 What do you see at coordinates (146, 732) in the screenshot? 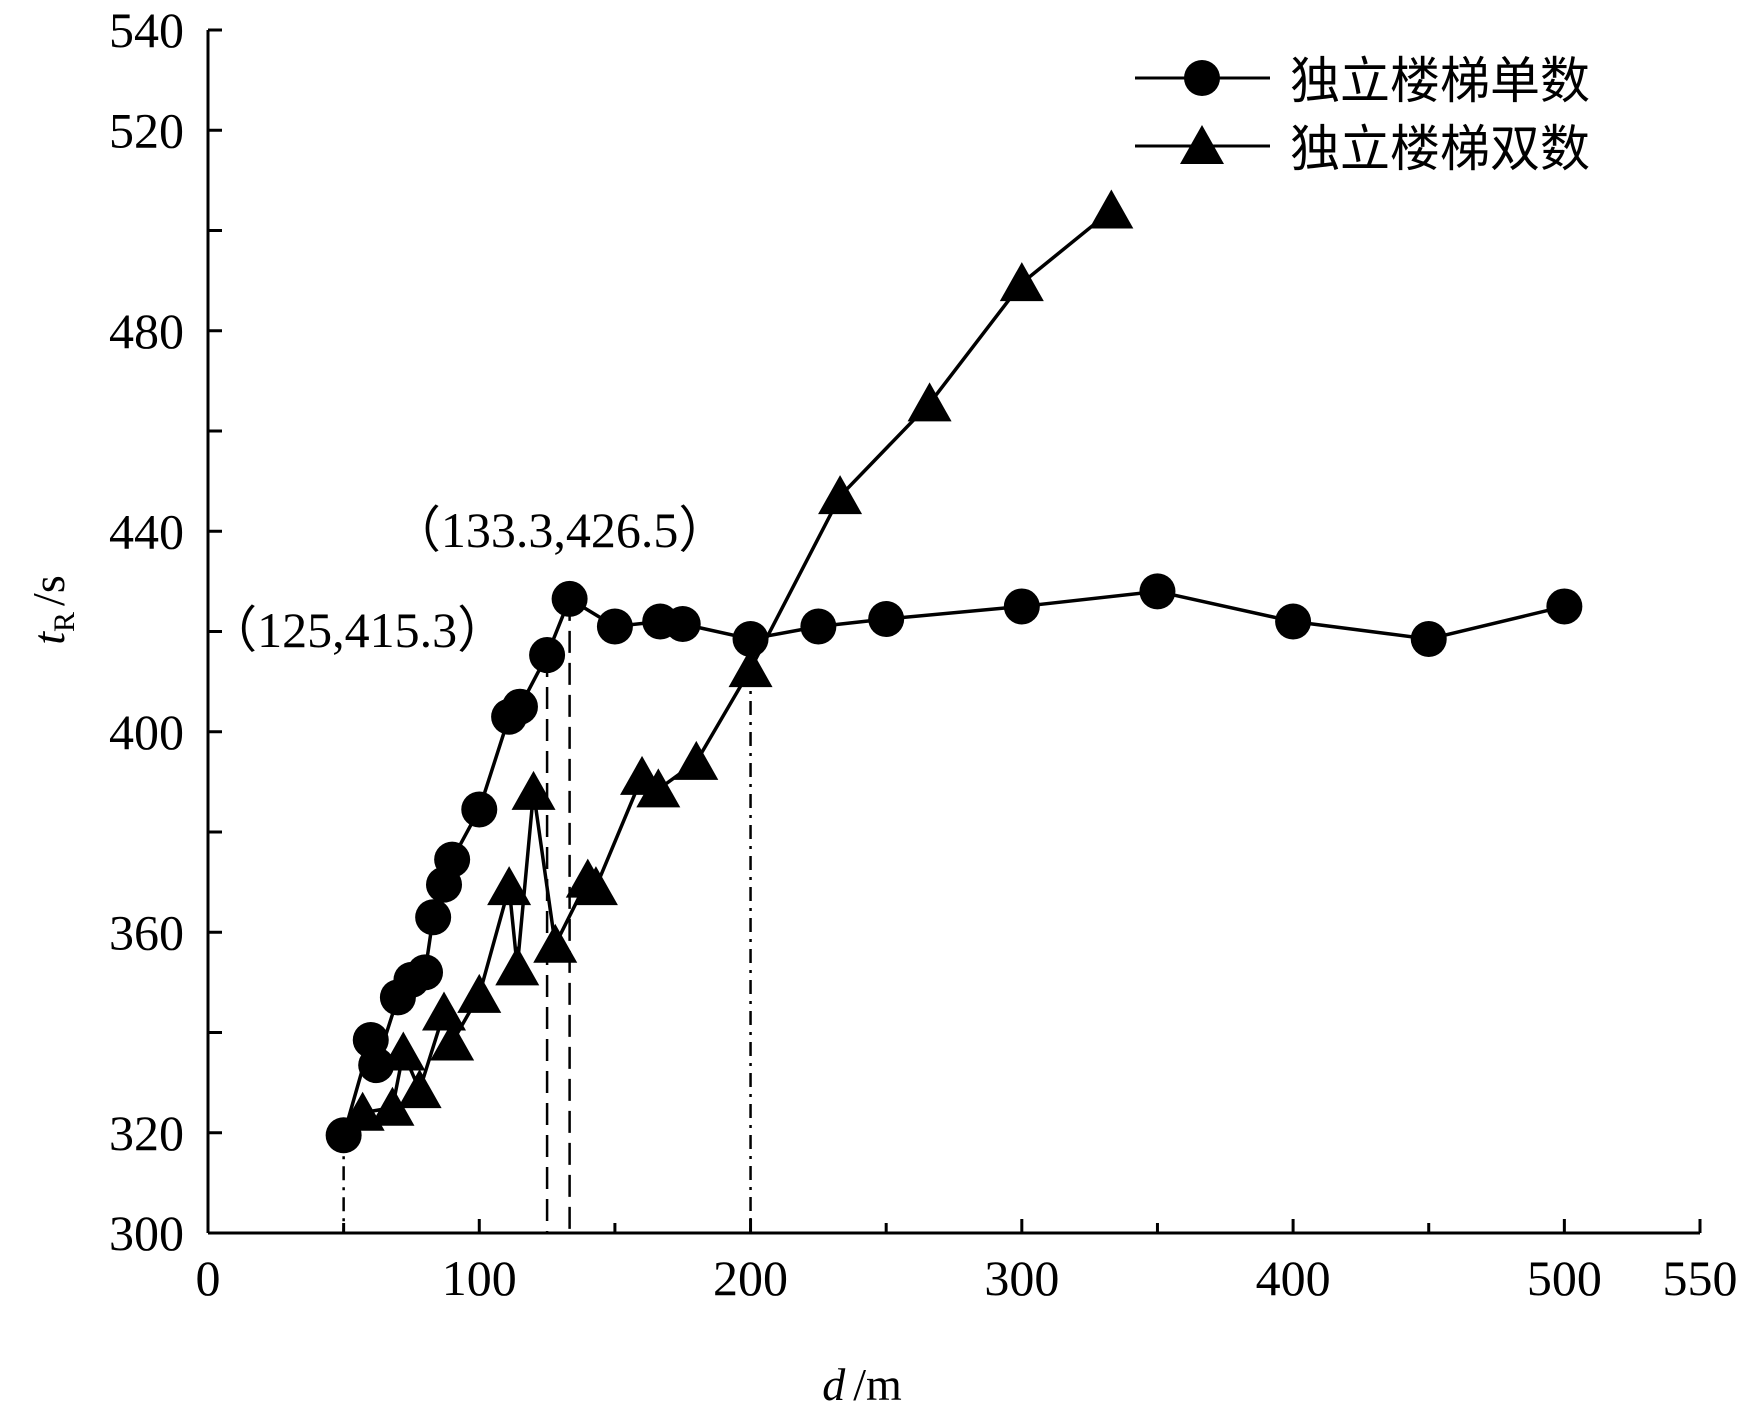
I see `y-tick-label: 400` at bounding box center [146, 732].